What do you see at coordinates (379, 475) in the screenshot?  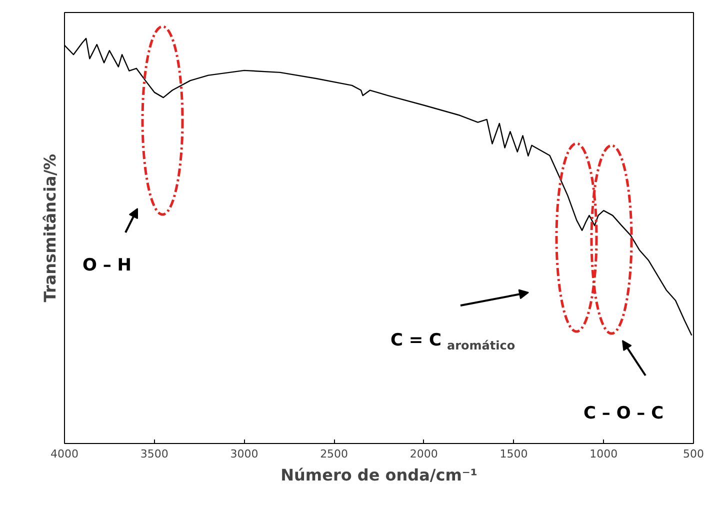 I see `x-axis-title: Número de onda/cm⁻¹` at bounding box center [379, 475].